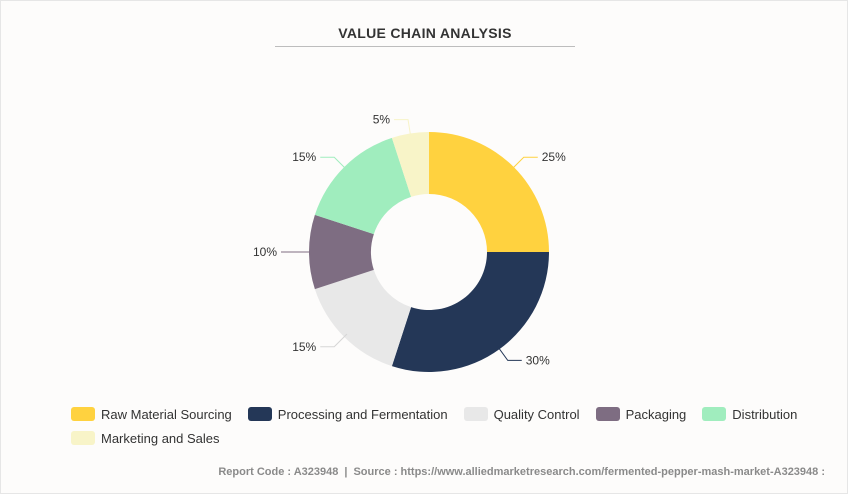  What do you see at coordinates (278, 472) in the screenshot?
I see `report-code: Report Code : A323948` at bounding box center [278, 472].